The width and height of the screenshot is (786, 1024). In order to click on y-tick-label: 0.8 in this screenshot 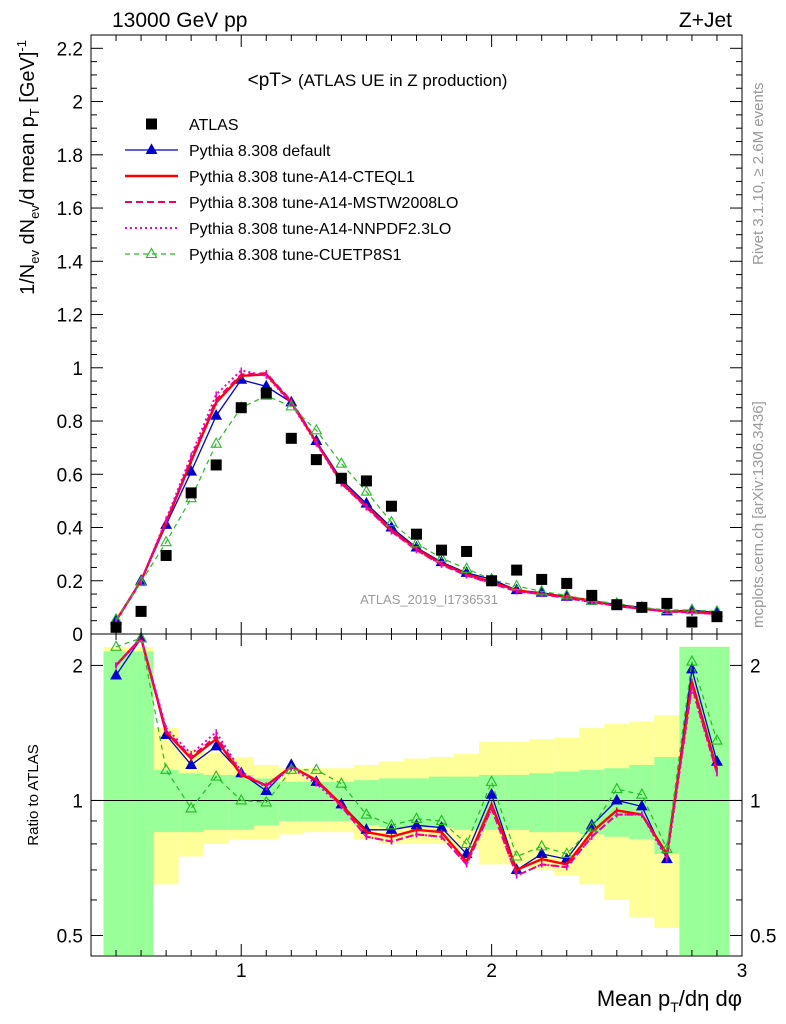, I will do `click(70, 422)`.